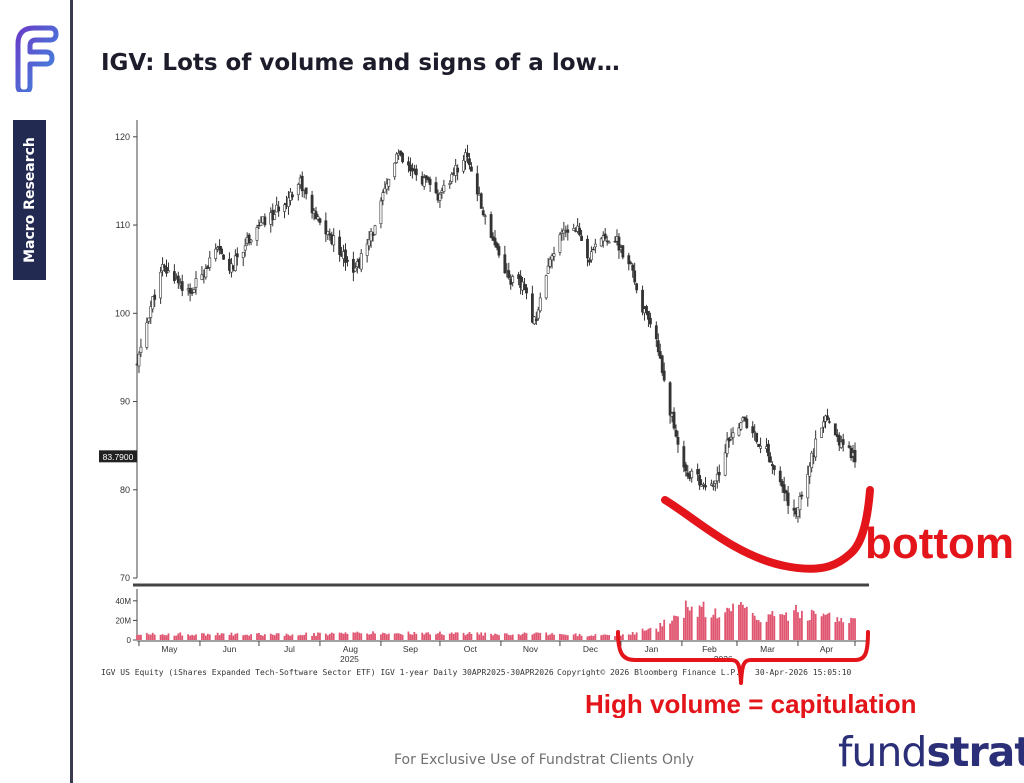  I want to click on month-label: May, so click(169, 649).